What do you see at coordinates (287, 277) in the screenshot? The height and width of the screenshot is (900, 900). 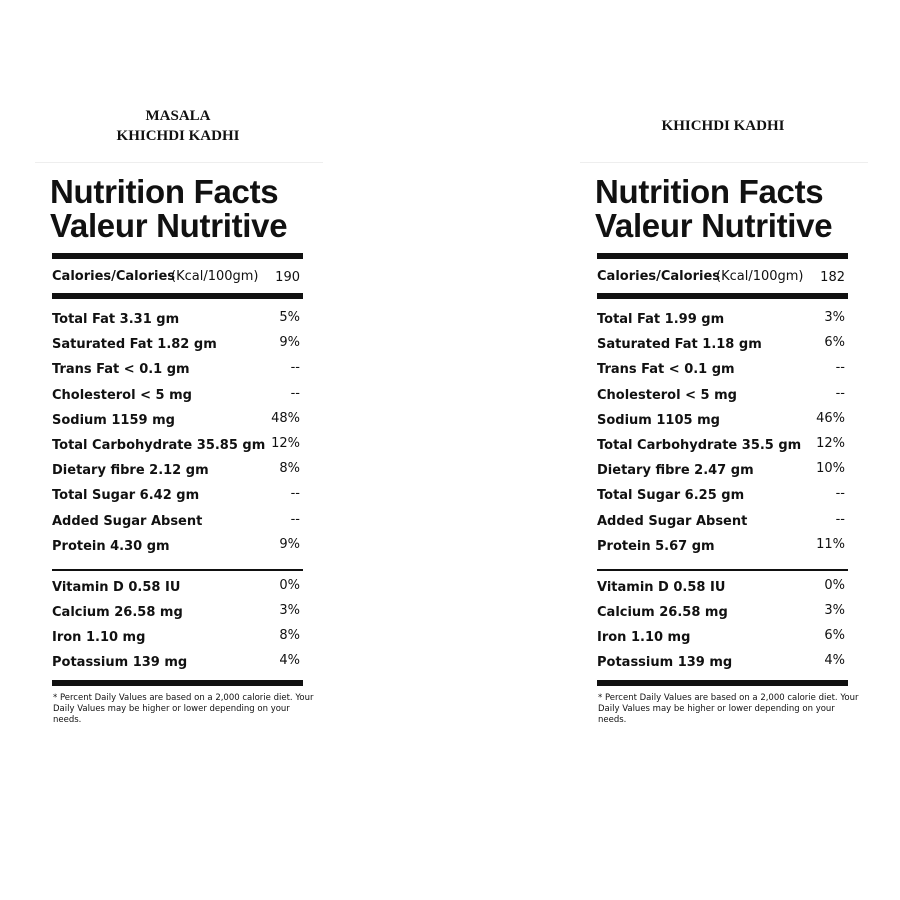 I see `calories-value: 190` at bounding box center [287, 277].